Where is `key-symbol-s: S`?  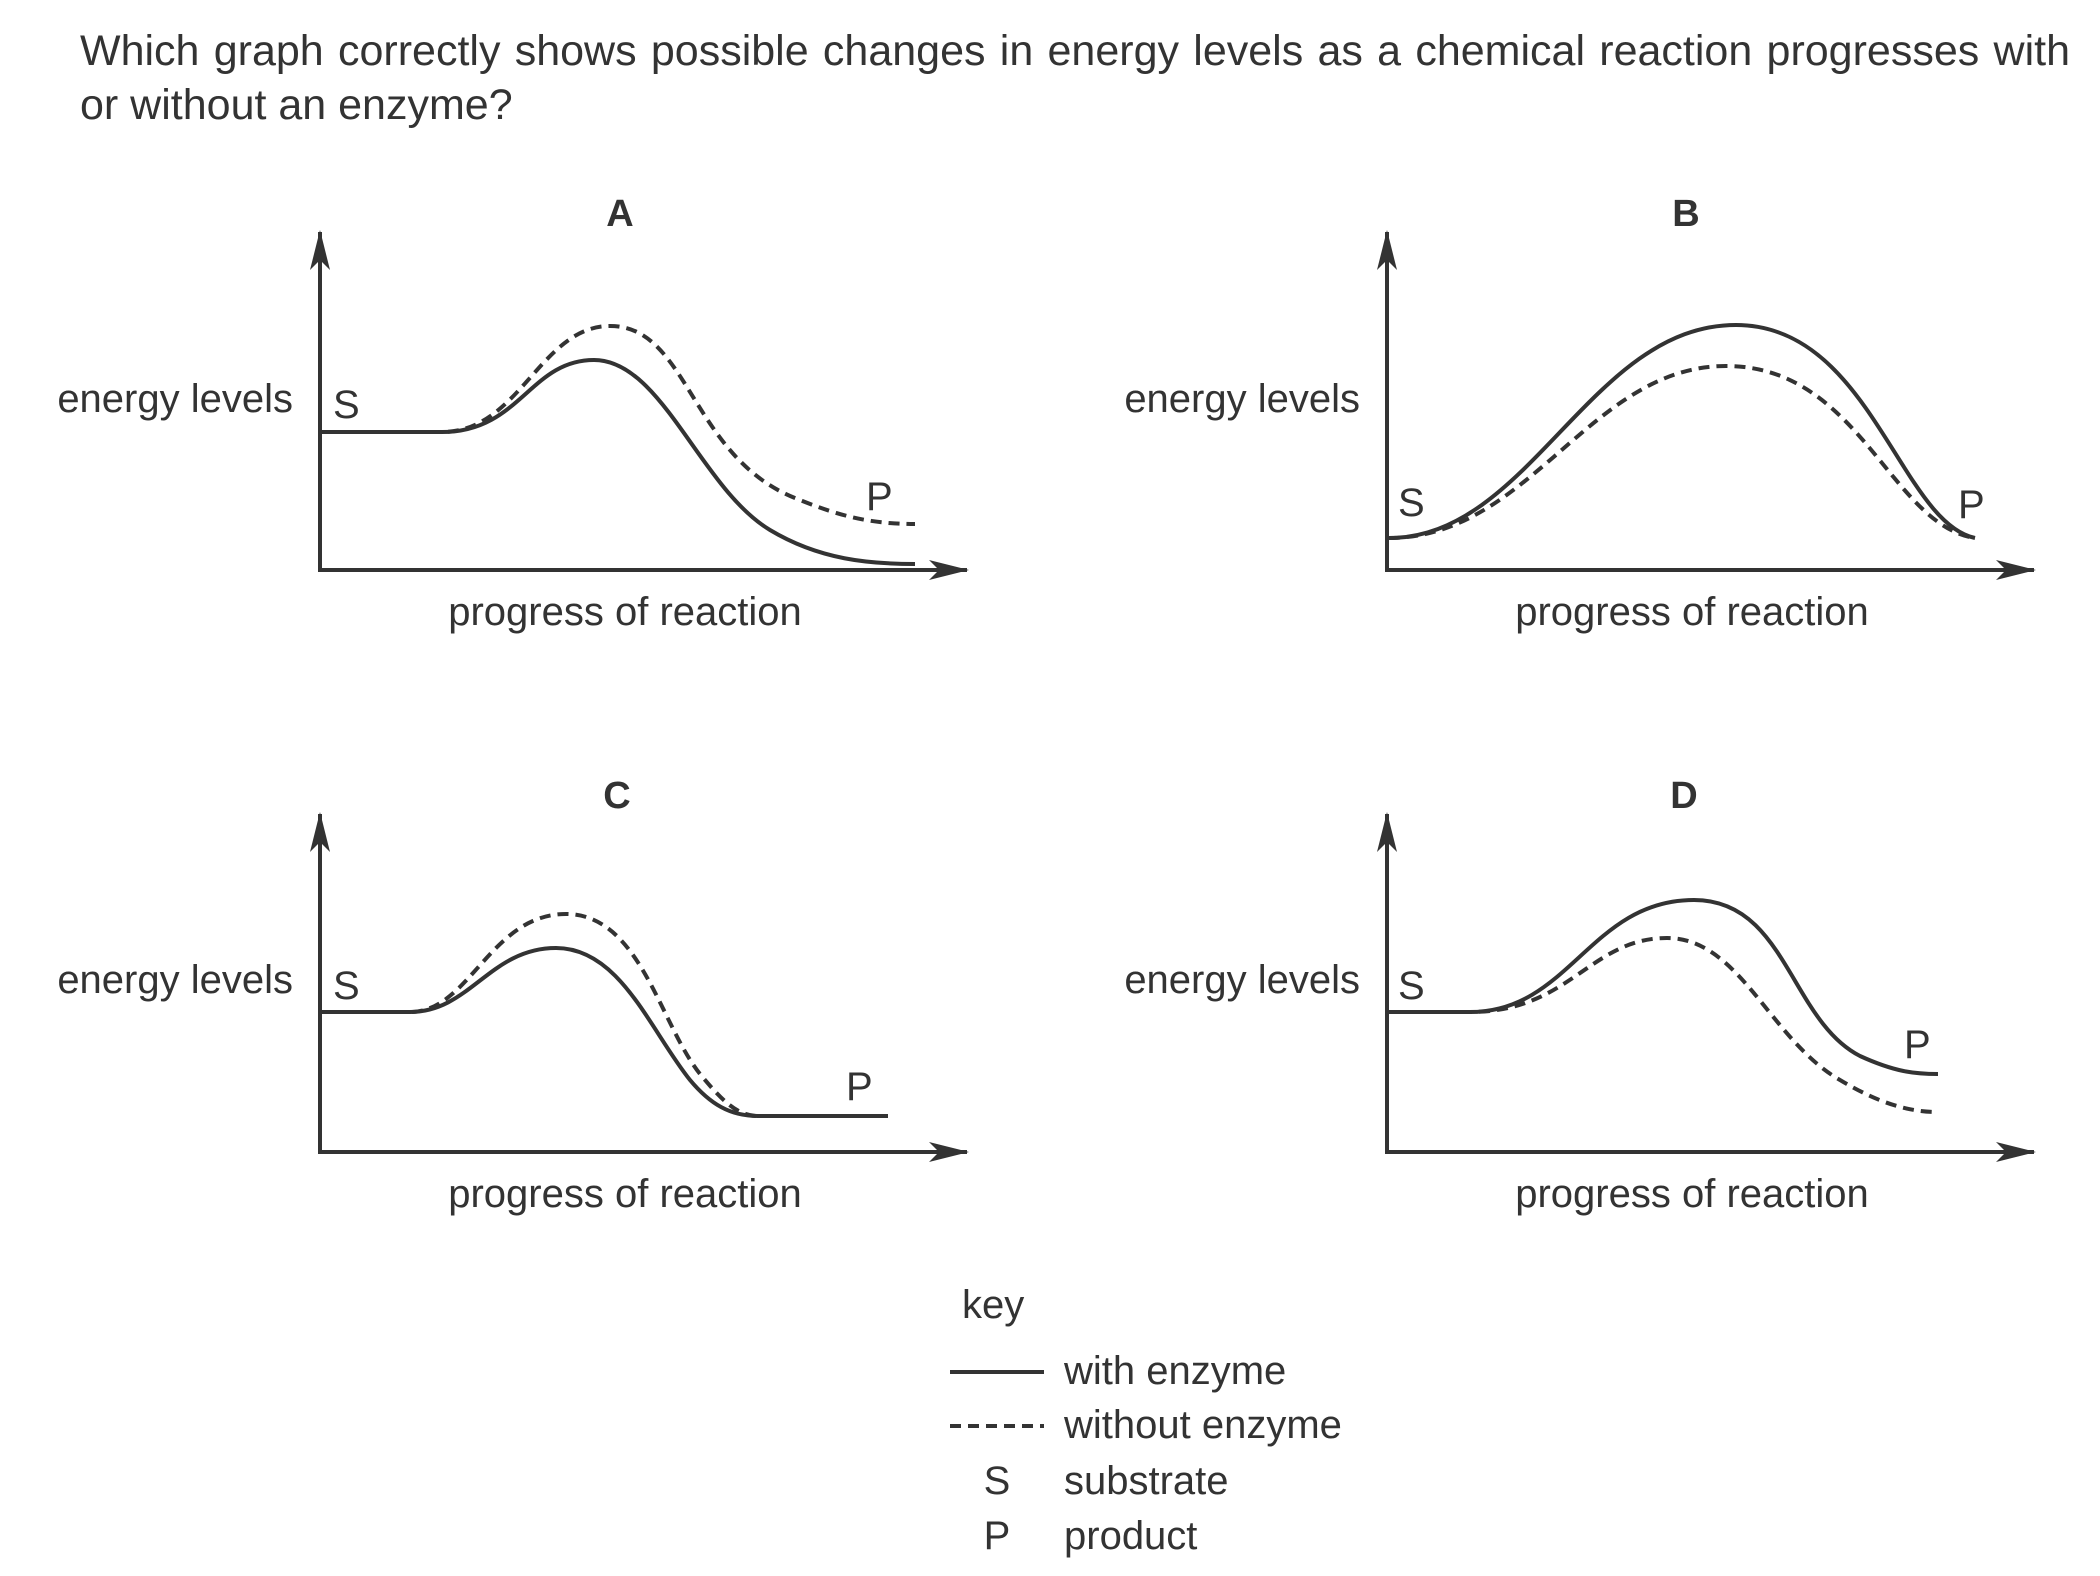 key-symbol-s: S is located at coordinates (997, 1481).